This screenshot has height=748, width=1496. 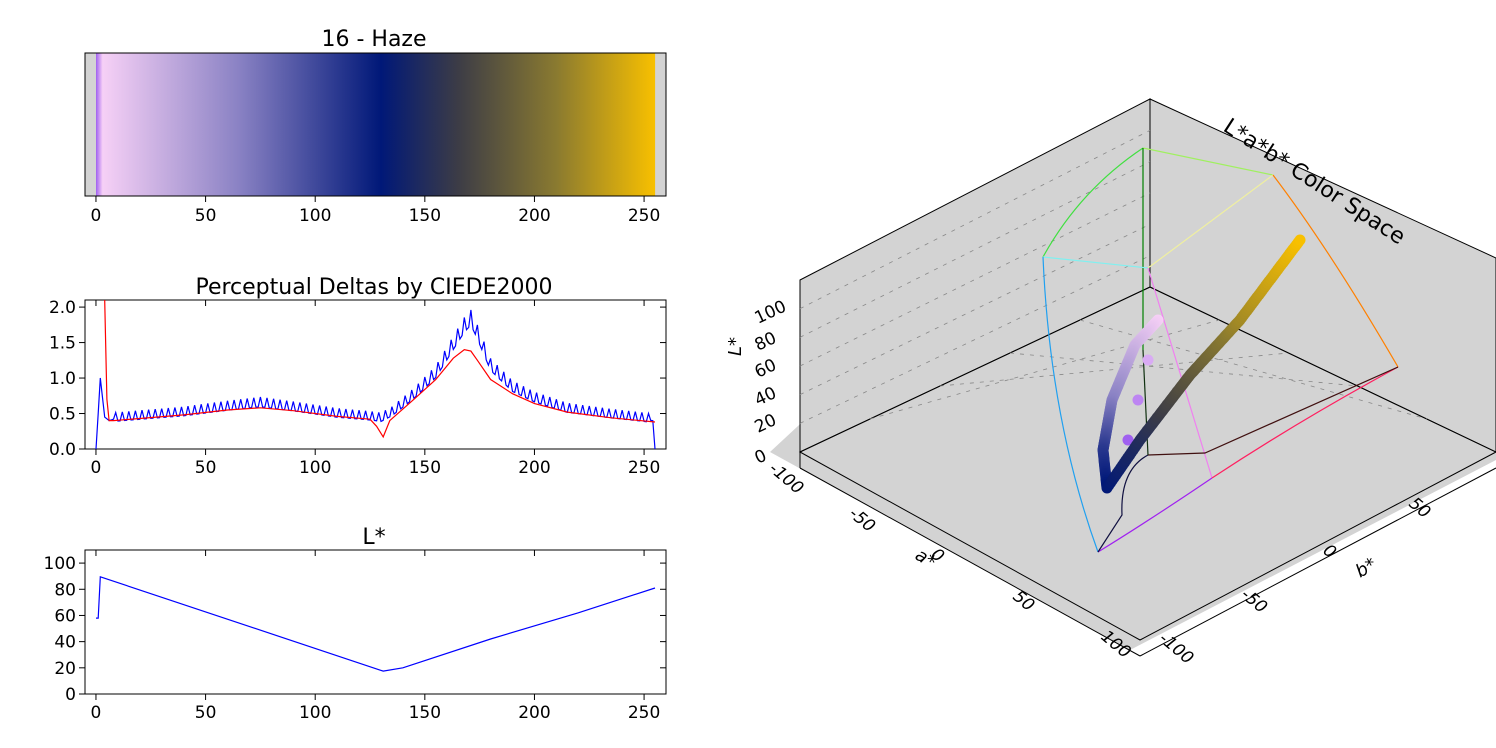 I want to click on lab-zlabel: L*, so click(x=735, y=346).